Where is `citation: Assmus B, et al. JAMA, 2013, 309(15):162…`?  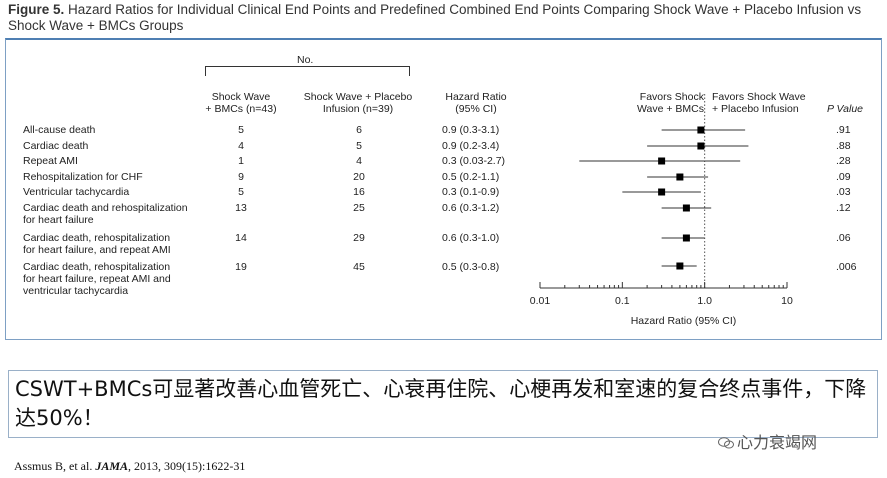
citation: Assmus B, et al. JAMA, 2013, 309(15):162… is located at coordinates (129, 466).